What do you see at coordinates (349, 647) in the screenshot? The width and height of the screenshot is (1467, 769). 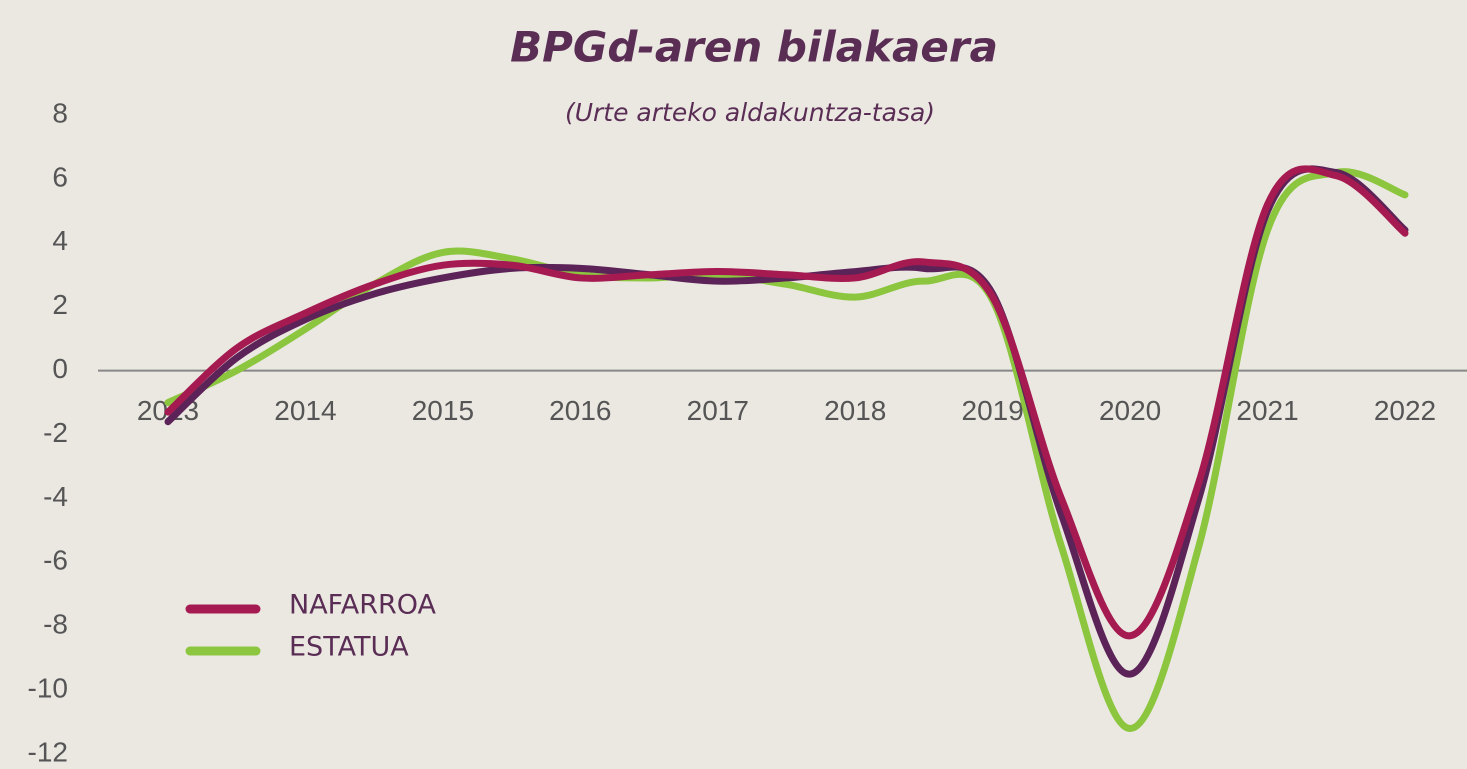 I see `legend-label: ESTATUA` at bounding box center [349, 647].